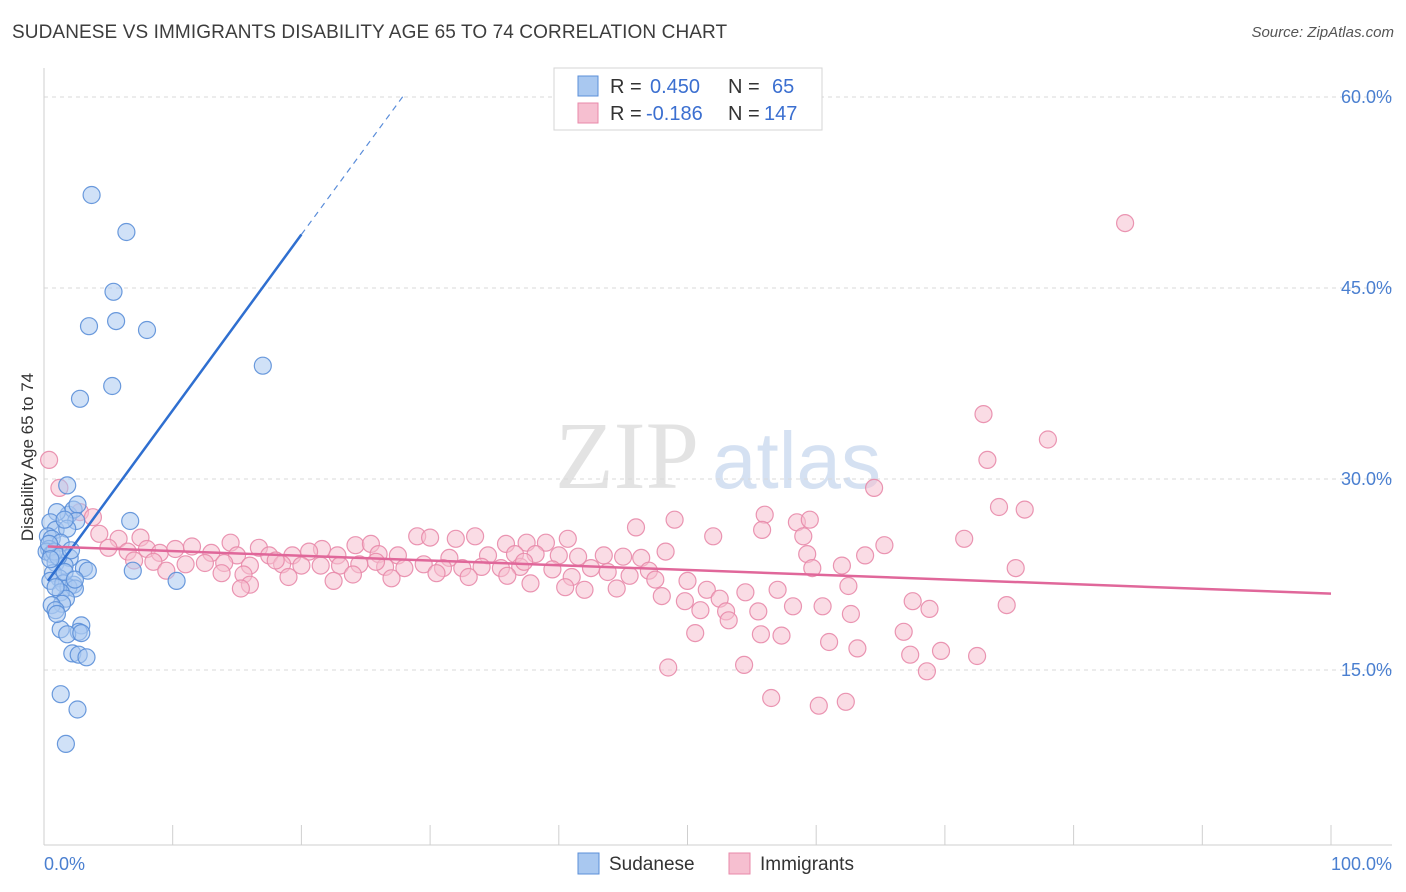 The height and width of the screenshot is (892, 1406). What do you see at coordinates (652, 864) in the screenshot?
I see `bottom-legend-label-sudanese: Sudanese` at bounding box center [652, 864].